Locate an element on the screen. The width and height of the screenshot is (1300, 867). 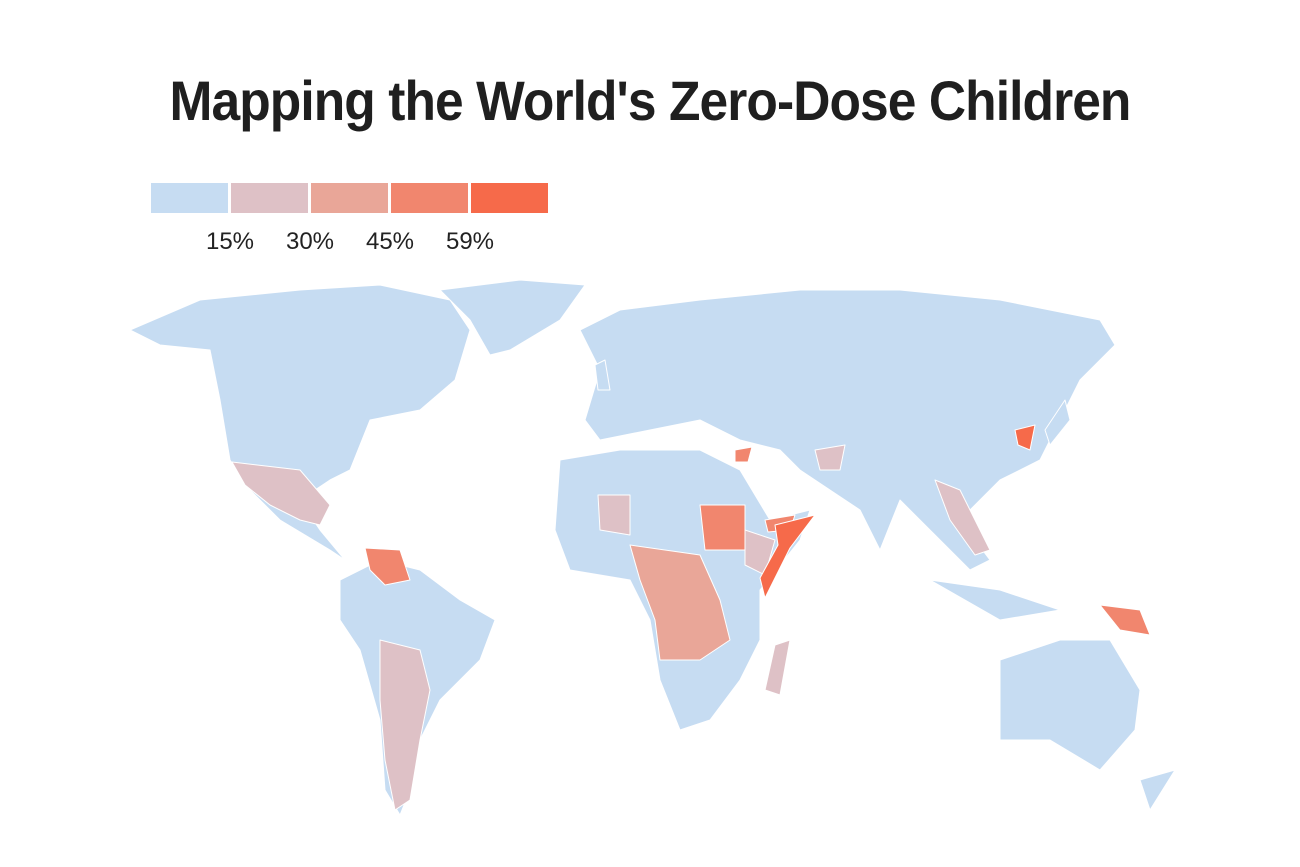
color-legend is located at coordinates (349, 198).